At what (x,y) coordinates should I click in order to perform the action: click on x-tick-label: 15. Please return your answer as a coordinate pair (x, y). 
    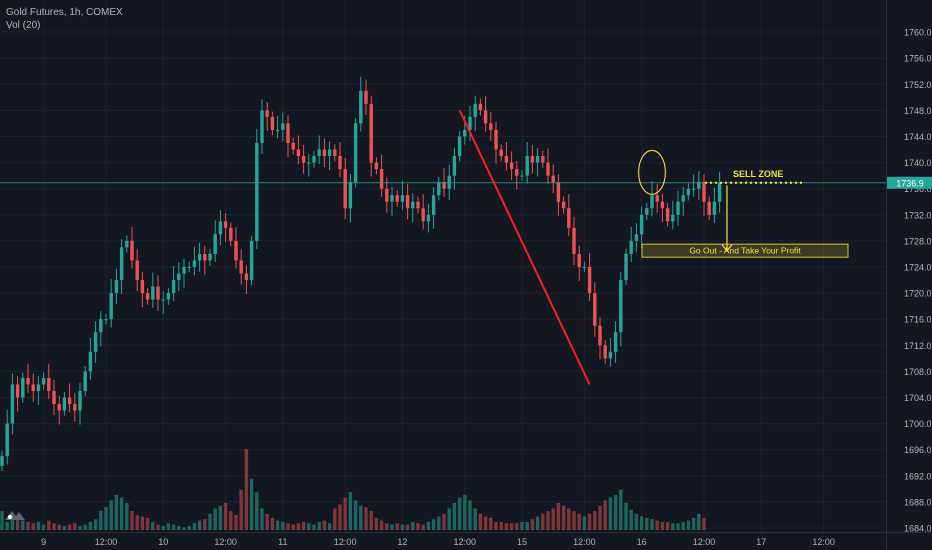
    Looking at the image, I should click on (522, 542).